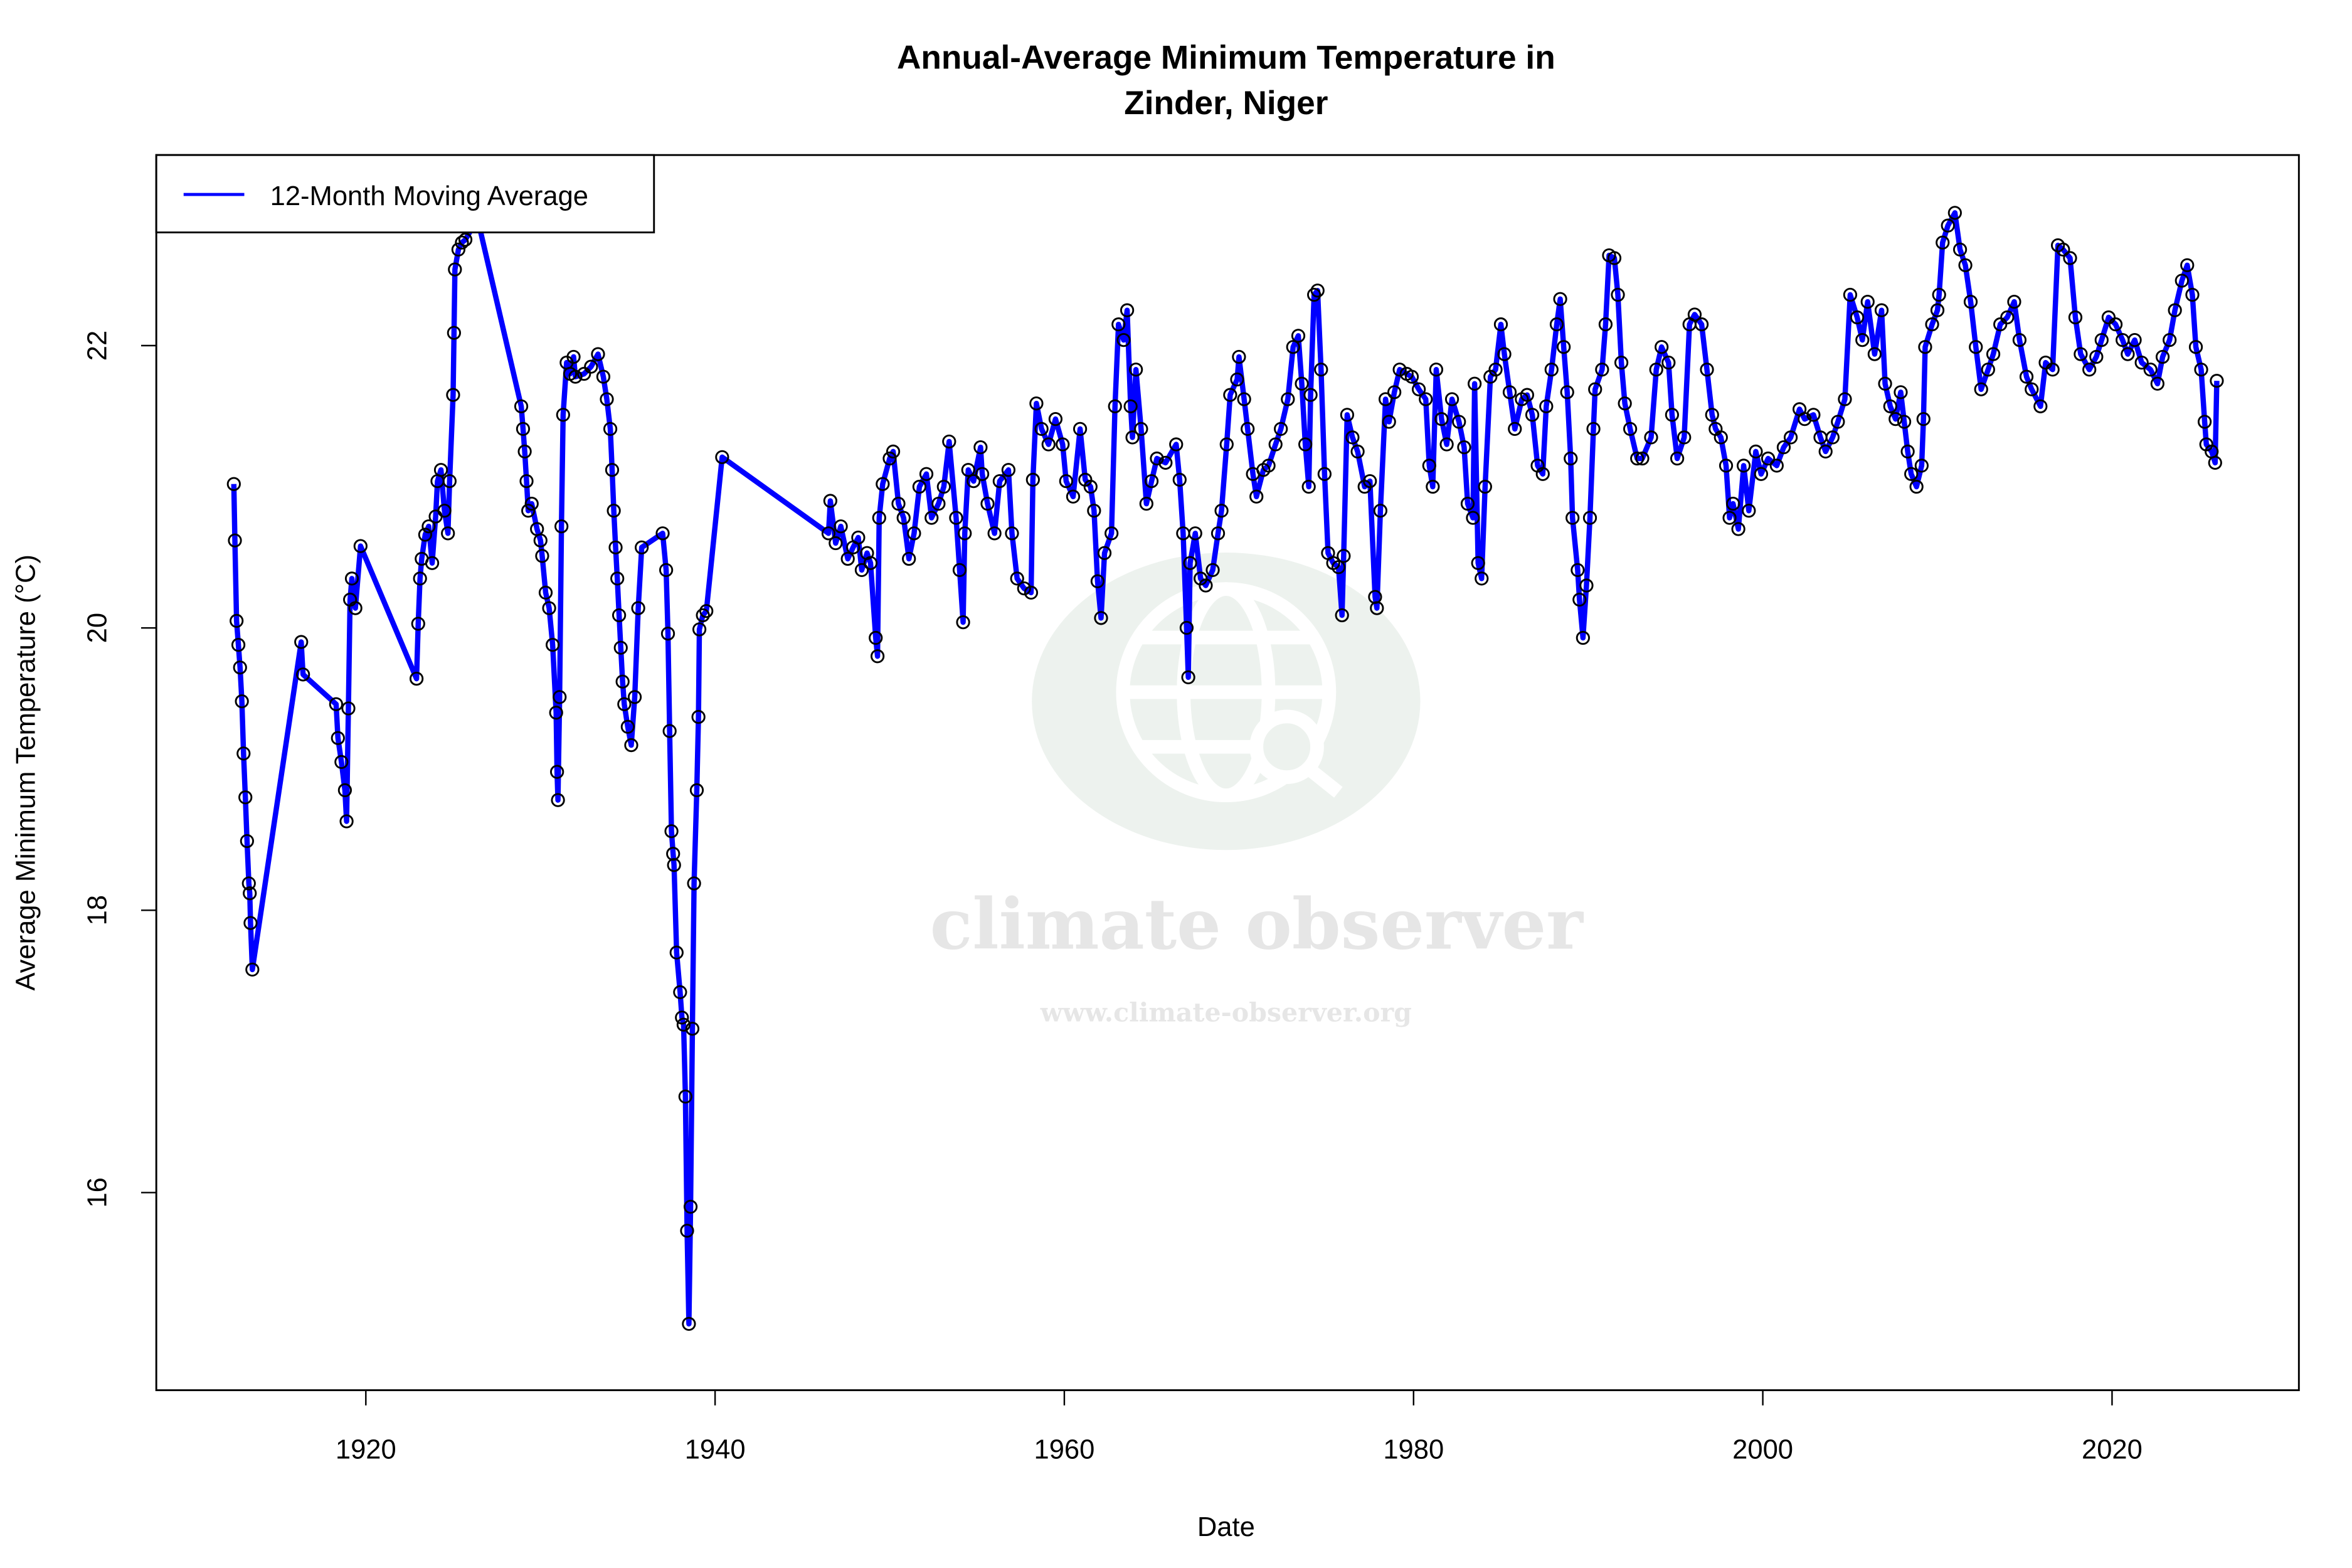  I want to click on y-tick-label: 20, so click(97, 628).